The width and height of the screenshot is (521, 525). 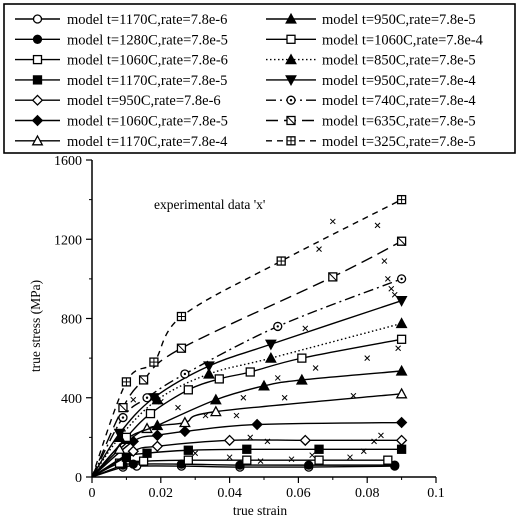 I want to click on legend-label: model t=950C,rate=7.8e-5, so click(x=399, y=20).